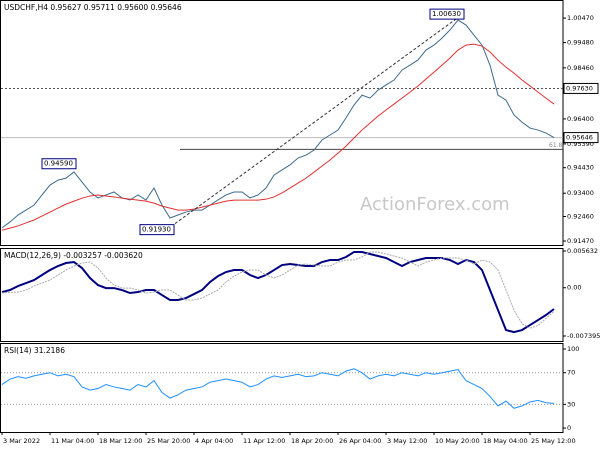 This screenshot has height=450, width=600. I want to click on x-tick-label: 25 May 12:00, so click(553, 441).